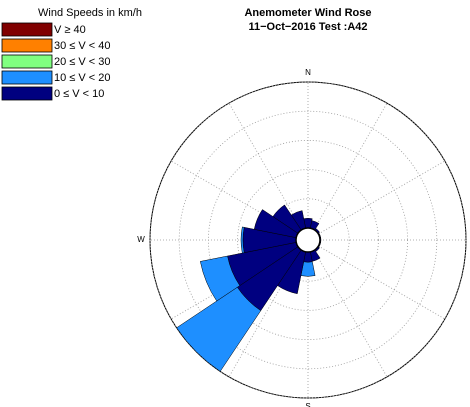  I want to click on legend-label: V ≥ 40, so click(70, 30).